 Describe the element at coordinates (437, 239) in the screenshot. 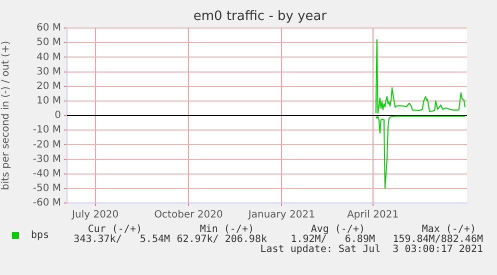

I see `text: 159.84M/882.46M` at that location.